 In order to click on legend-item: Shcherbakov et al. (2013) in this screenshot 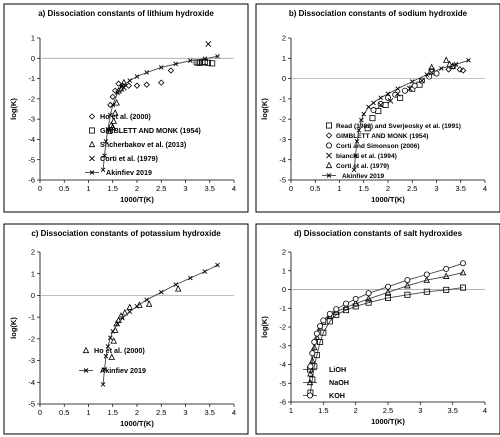, I will do `click(137, 144)`.